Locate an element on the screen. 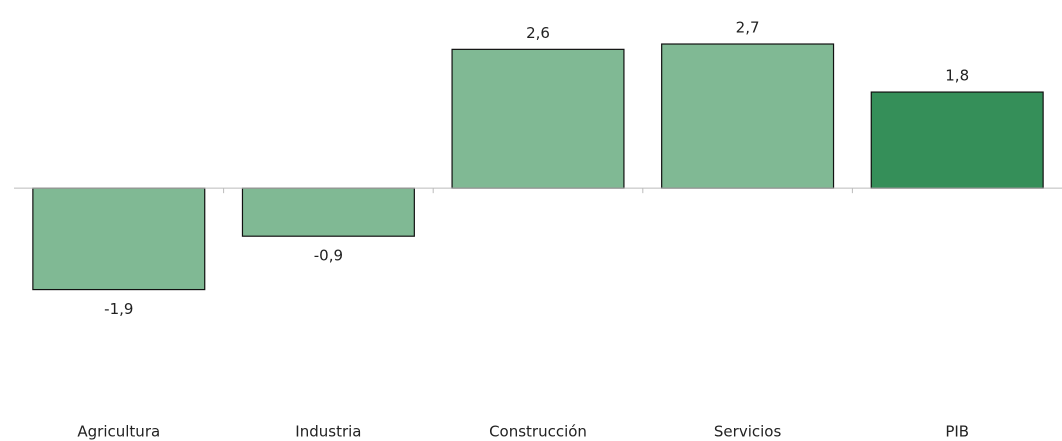  data-label: 2,6 is located at coordinates (538, 33).